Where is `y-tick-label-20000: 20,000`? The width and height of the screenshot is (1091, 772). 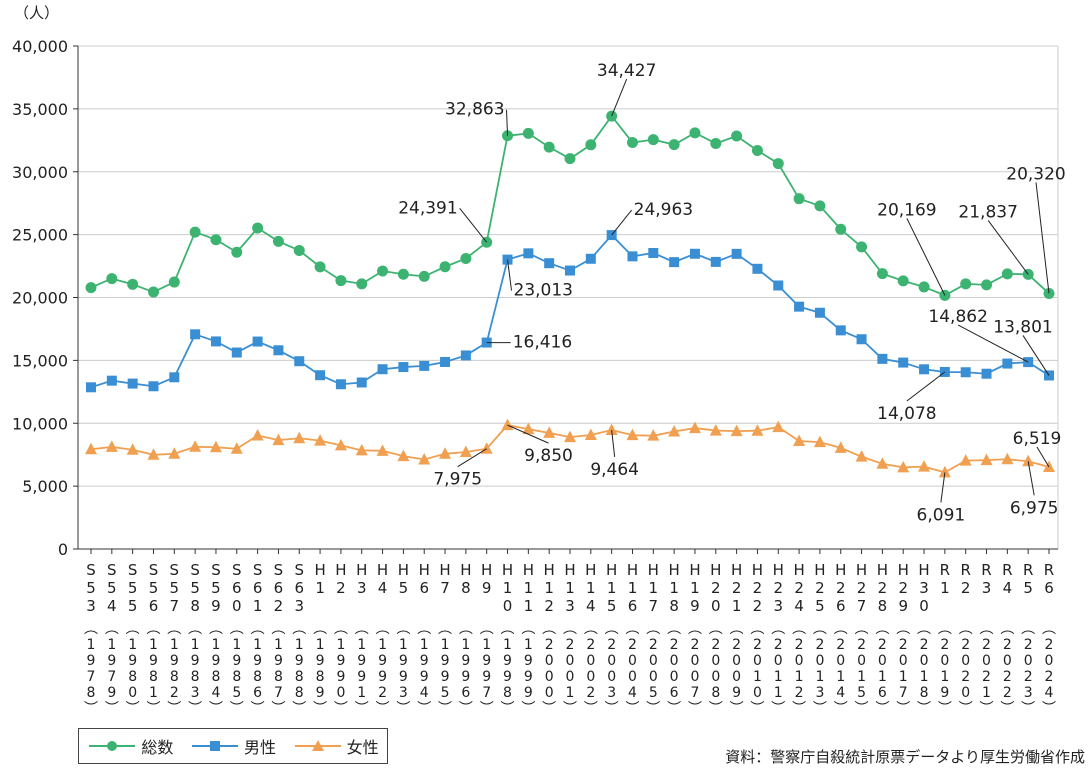 y-tick-label-20000: 20,000 is located at coordinates (40, 298).